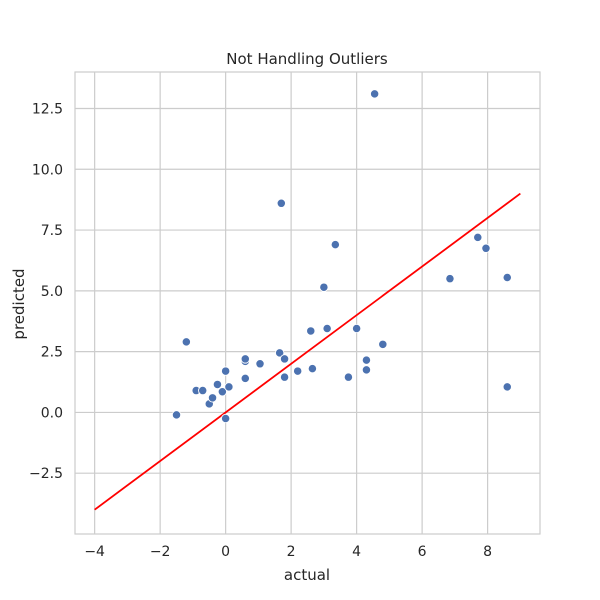  I want to click on x-tick-label: 8, so click(487, 552).